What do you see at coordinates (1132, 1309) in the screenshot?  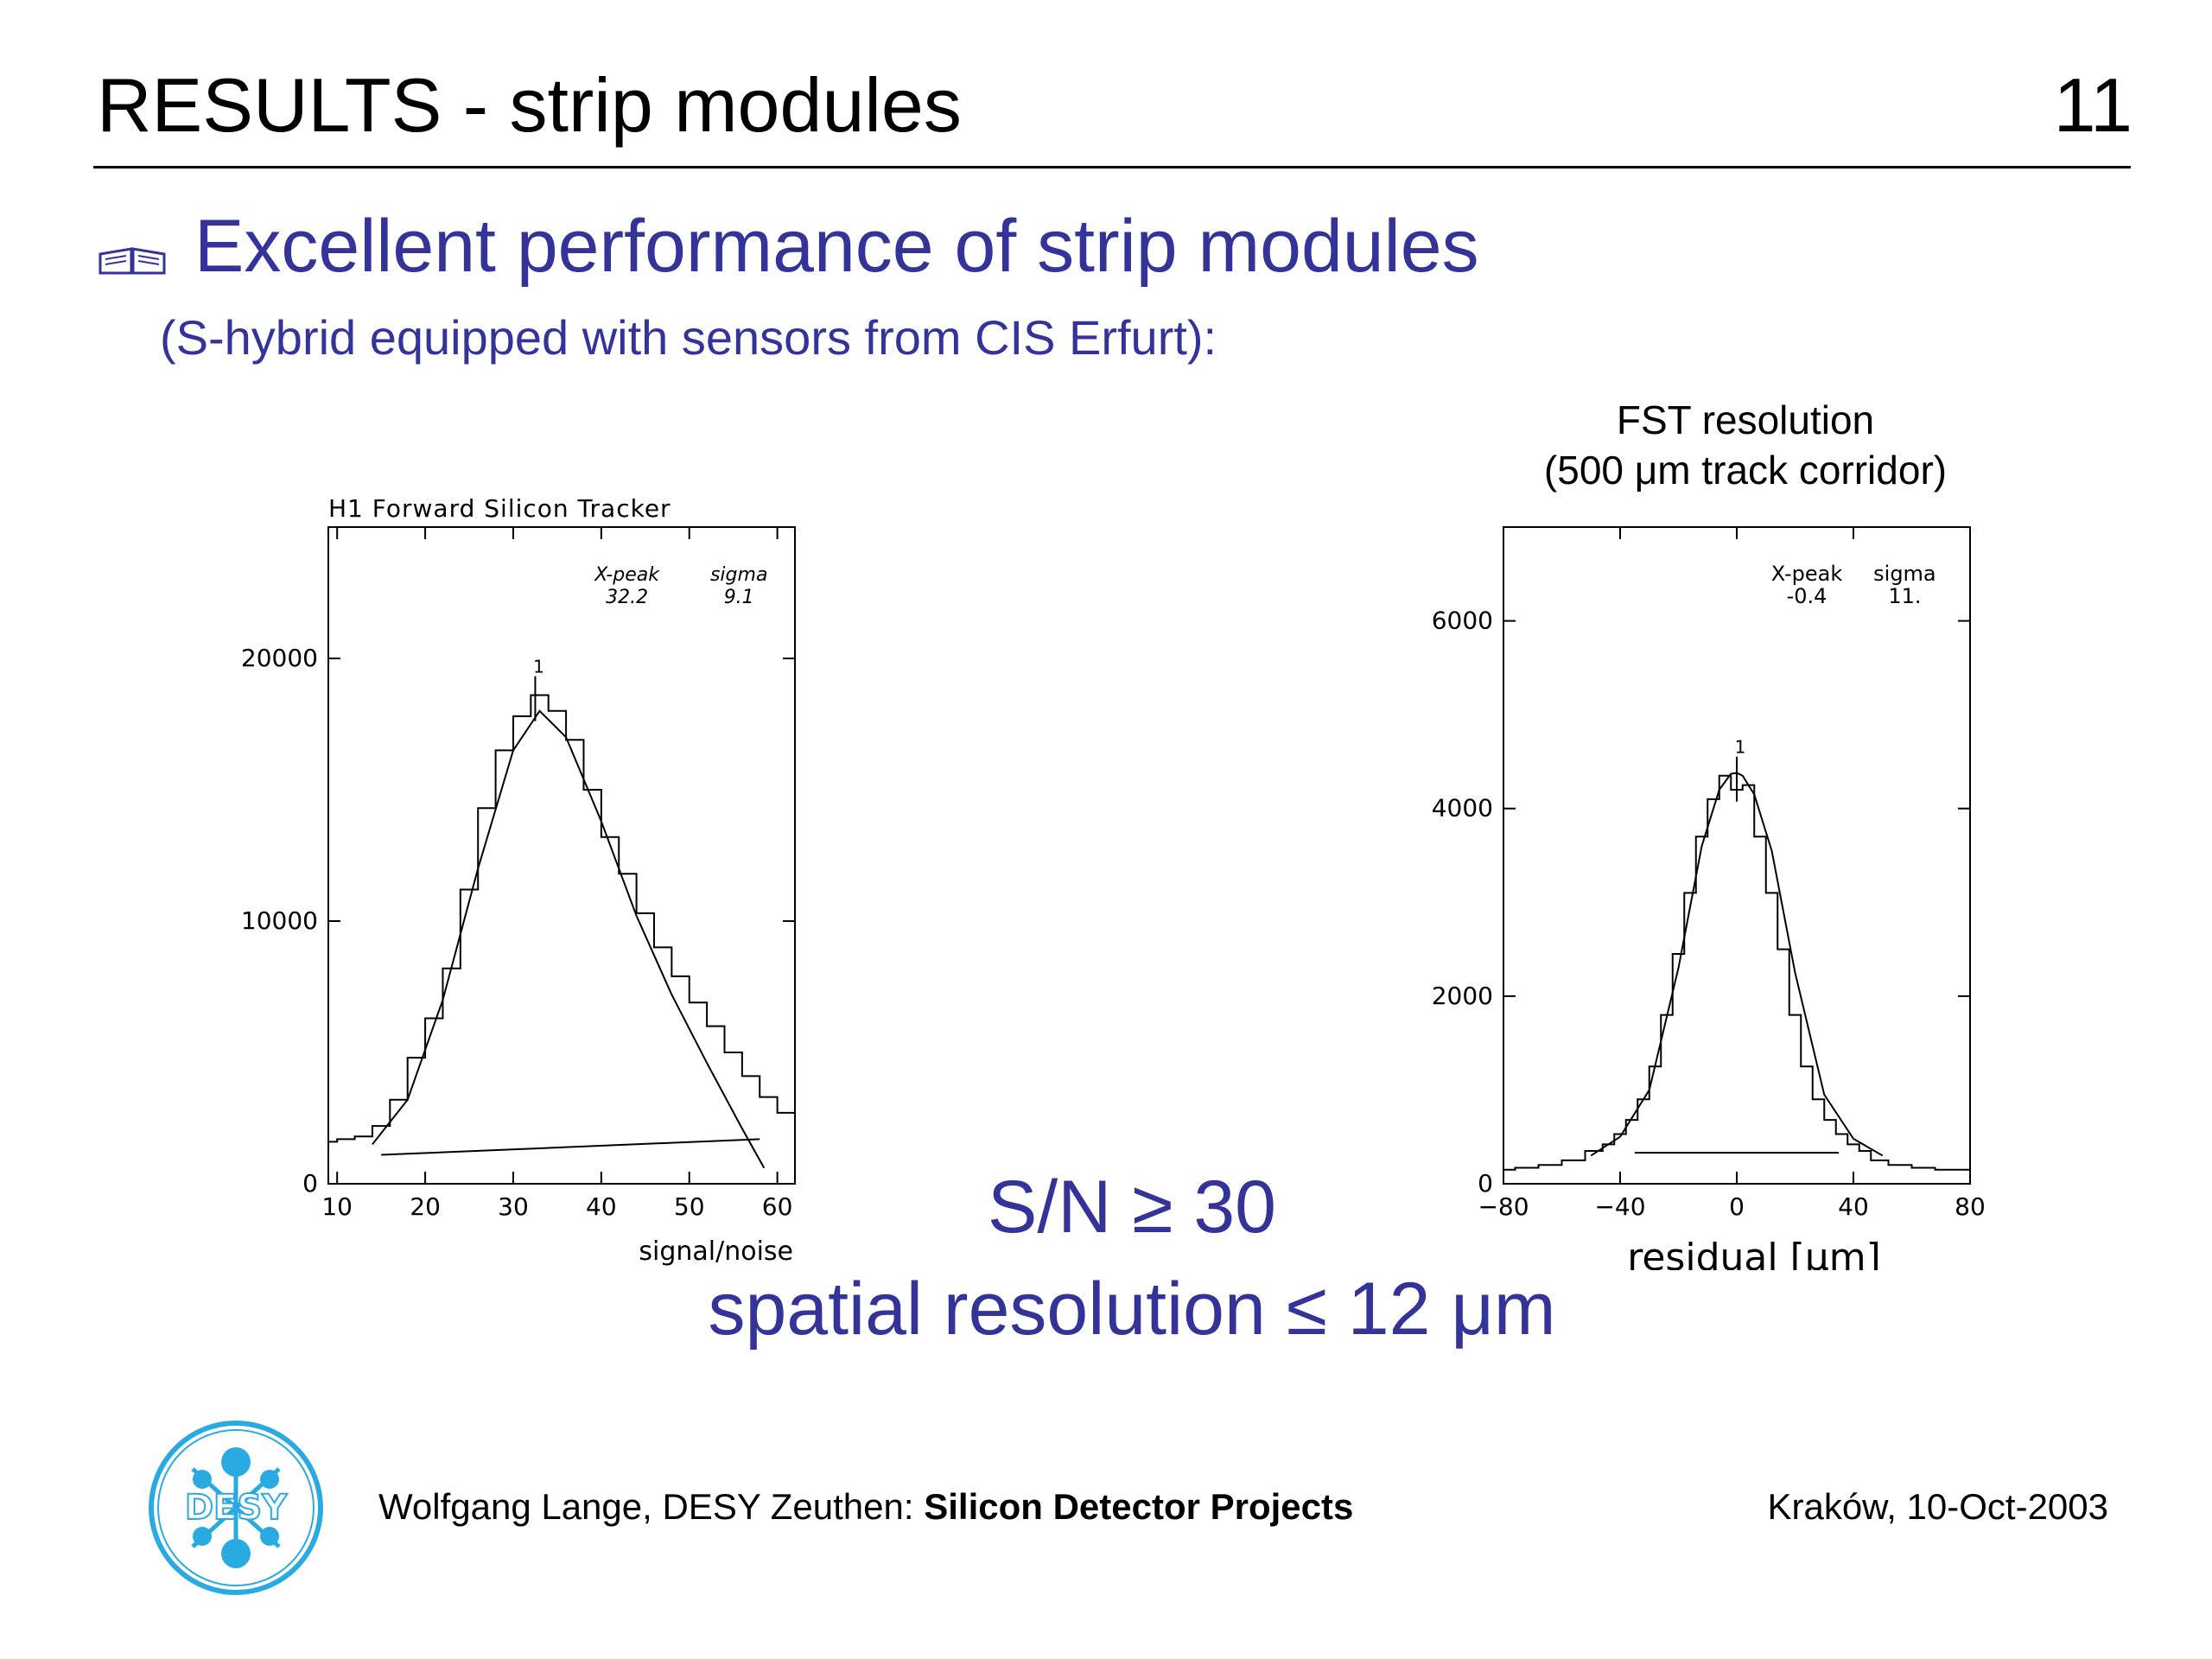 I see `resolution-statement: spatial resolution ≤ 12 μm` at bounding box center [1132, 1309].